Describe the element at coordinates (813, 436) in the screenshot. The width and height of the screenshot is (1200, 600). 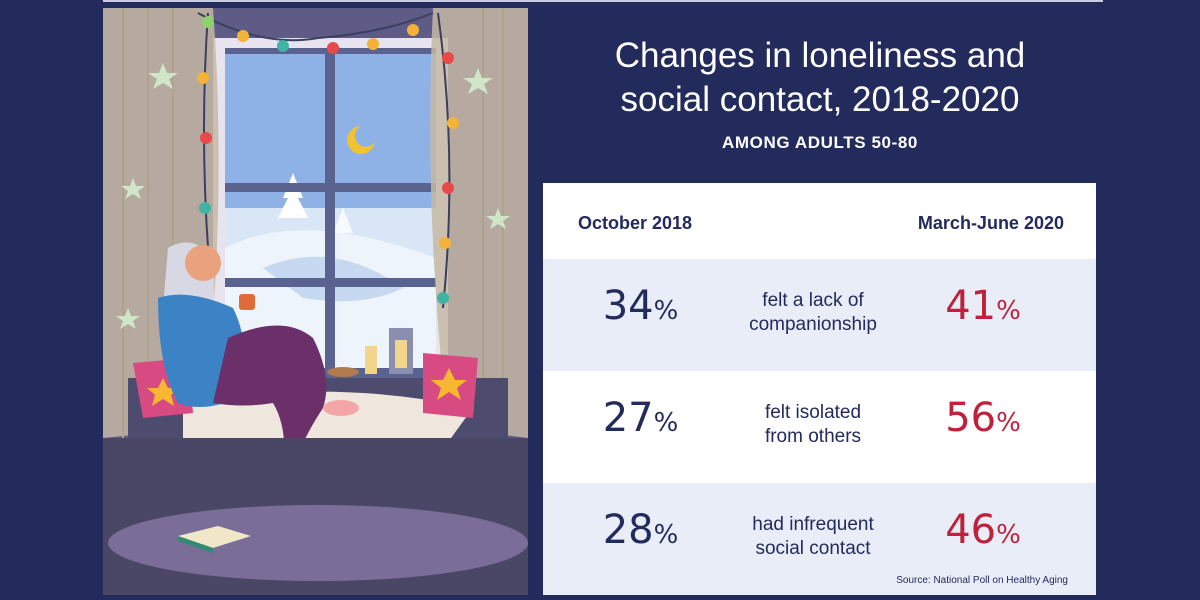
I see `metric-label-line-2: from others` at that location.